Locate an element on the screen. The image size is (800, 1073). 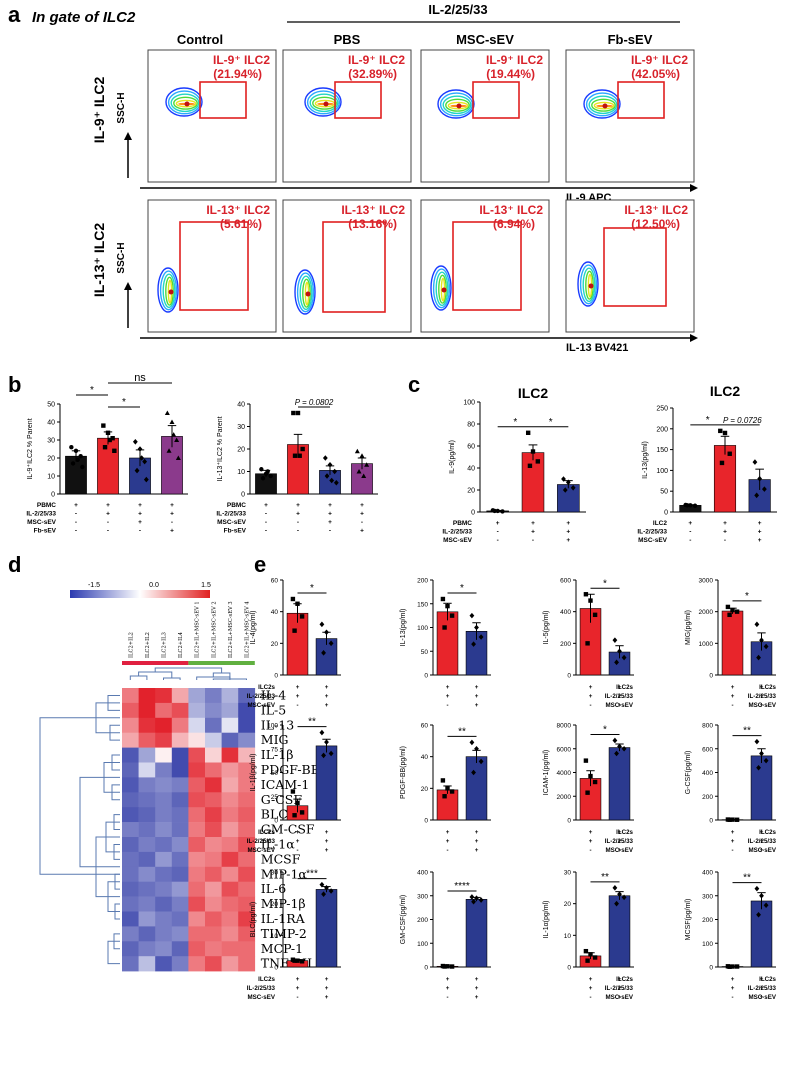
column-name: ILC2+IL2 is located at coordinates (148, 645).